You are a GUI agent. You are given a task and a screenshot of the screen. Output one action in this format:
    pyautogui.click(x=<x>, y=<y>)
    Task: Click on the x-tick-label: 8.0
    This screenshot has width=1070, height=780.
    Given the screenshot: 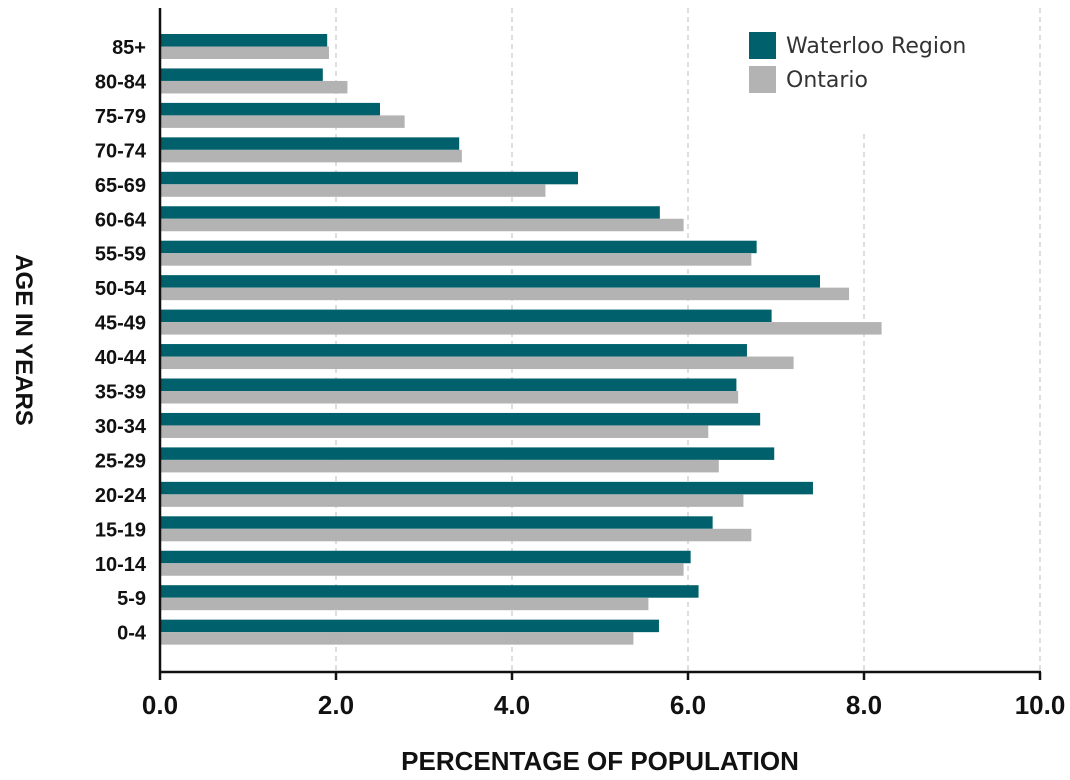 What is the action you would take?
    pyautogui.click(x=864, y=705)
    